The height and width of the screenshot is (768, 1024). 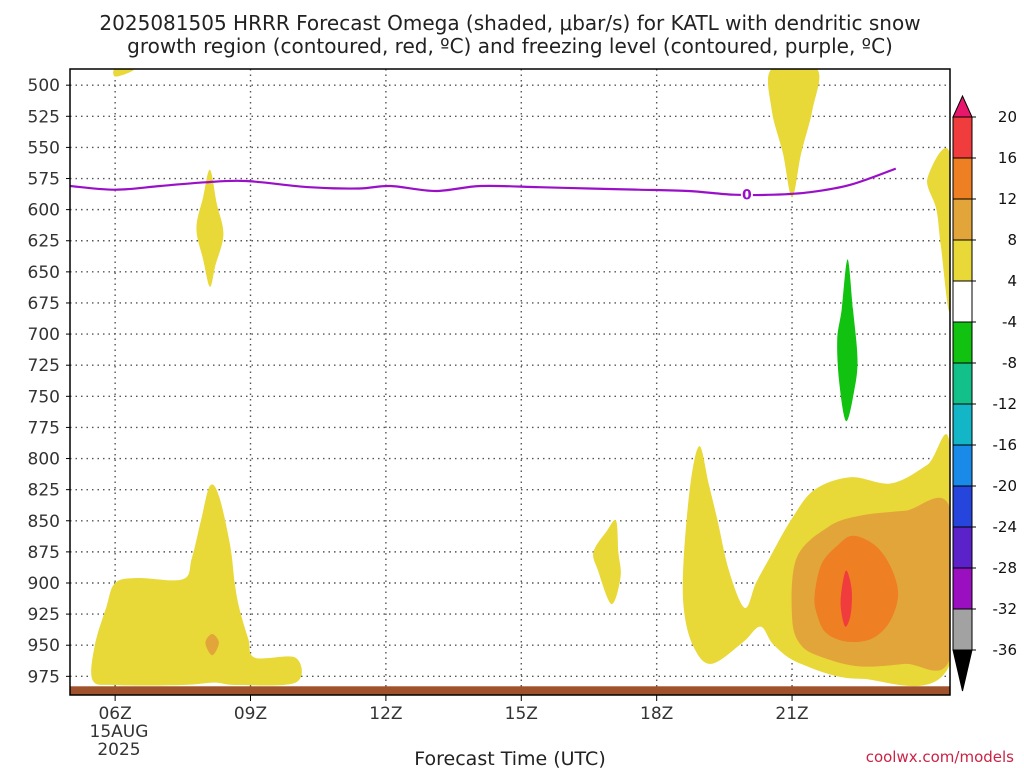 What do you see at coordinates (521, 714) in the screenshot?
I see `x-tick-label: 15Z` at bounding box center [521, 714].